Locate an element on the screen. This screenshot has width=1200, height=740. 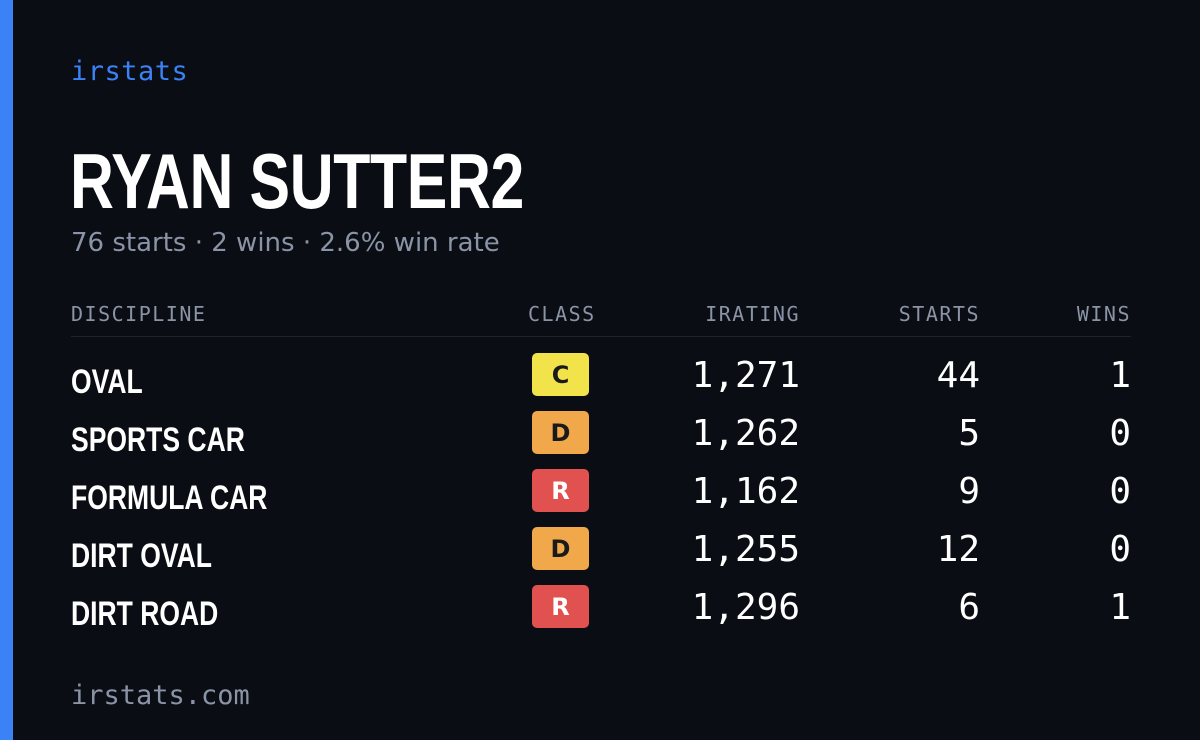
irating-value: 1,262 is located at coordinates (745, 433).